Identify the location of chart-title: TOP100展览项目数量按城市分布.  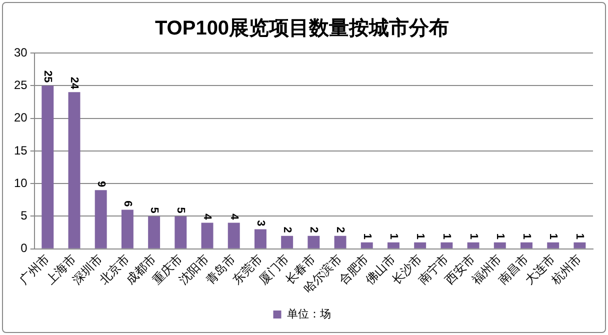
(302, 28).